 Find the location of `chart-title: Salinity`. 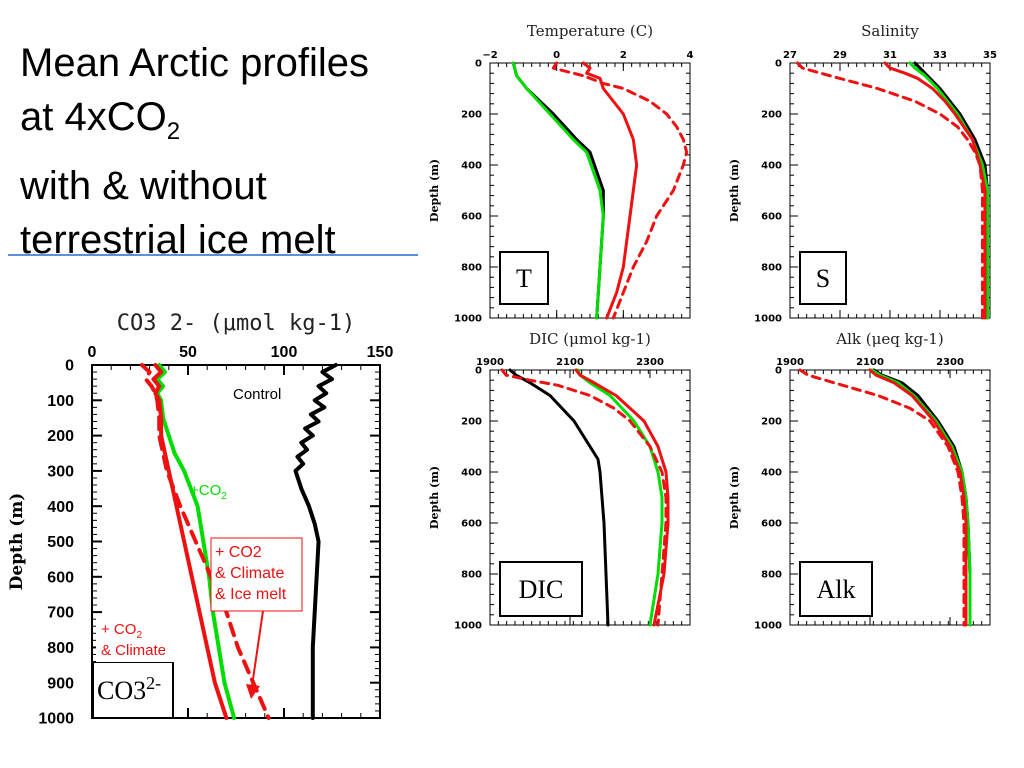

chart-title: Salinity is located at coordinates (890, 31).